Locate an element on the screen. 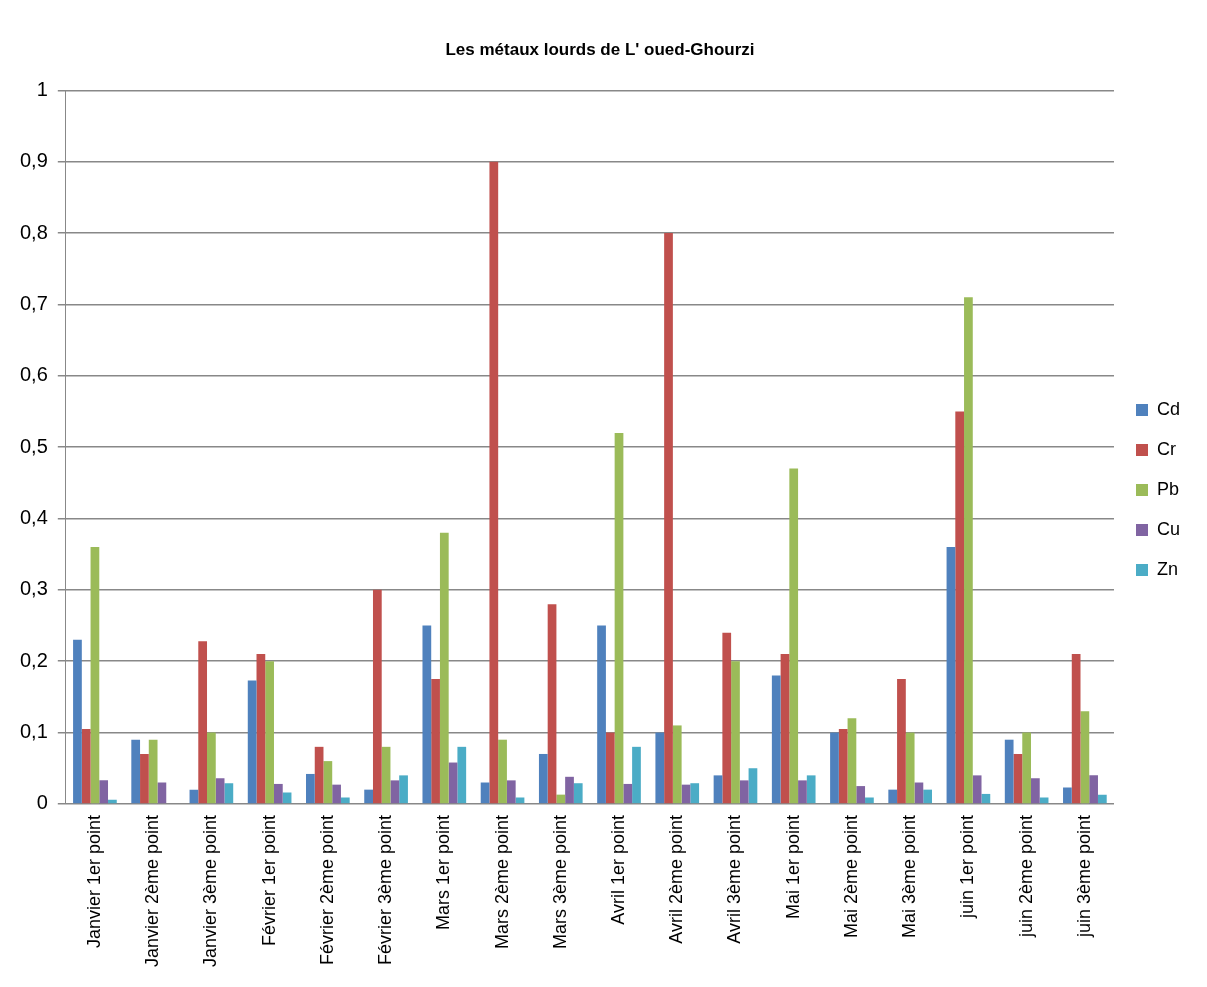  x-tick-label: Février 3ème point is located at coordinates (385, 889).